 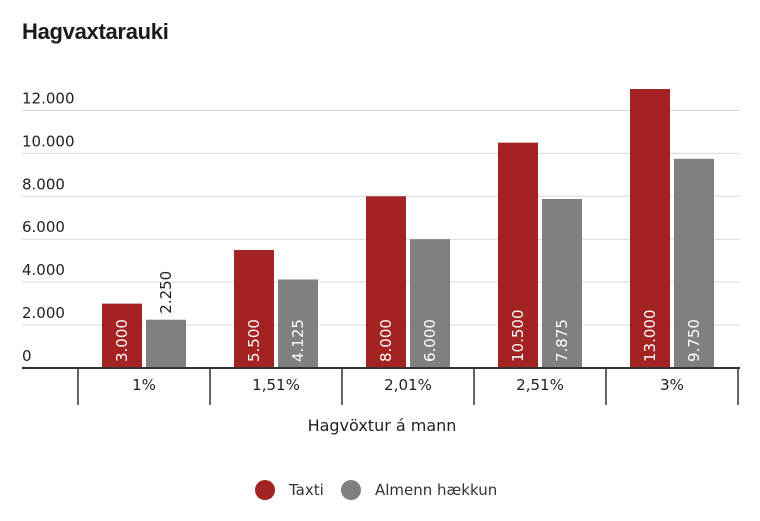 What do you see at coordinates (27, 356) in the screenshot?
I see `y-tick-label: 0` at bounding box center [27, 356].